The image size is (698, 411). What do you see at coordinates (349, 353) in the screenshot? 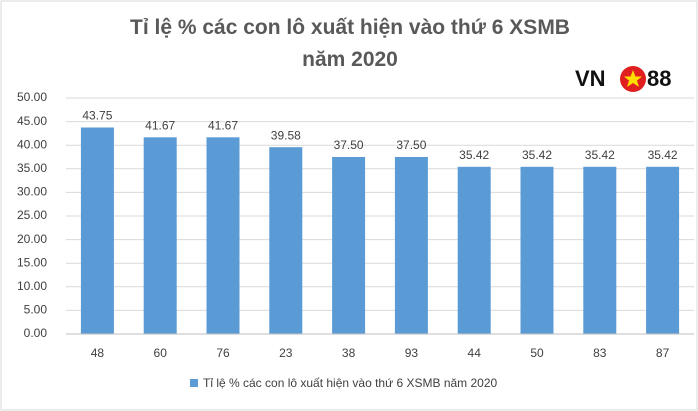
I see `x-tick-label: 38` at bounding box center [349, 353].